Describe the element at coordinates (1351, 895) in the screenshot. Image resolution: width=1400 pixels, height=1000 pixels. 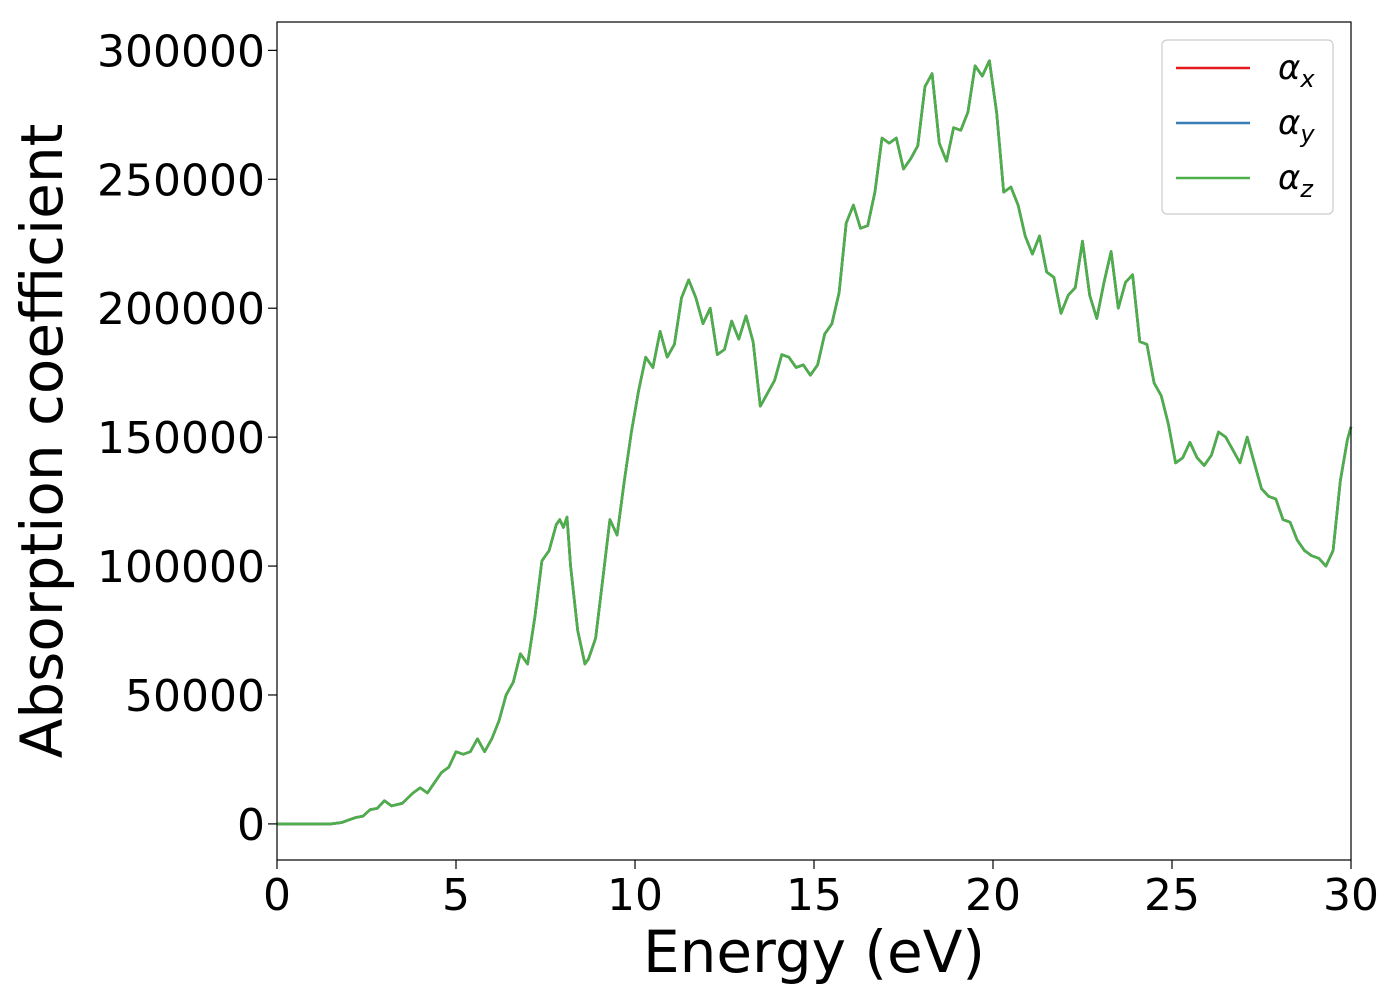
I see `x-tick-label: 30` at that location.